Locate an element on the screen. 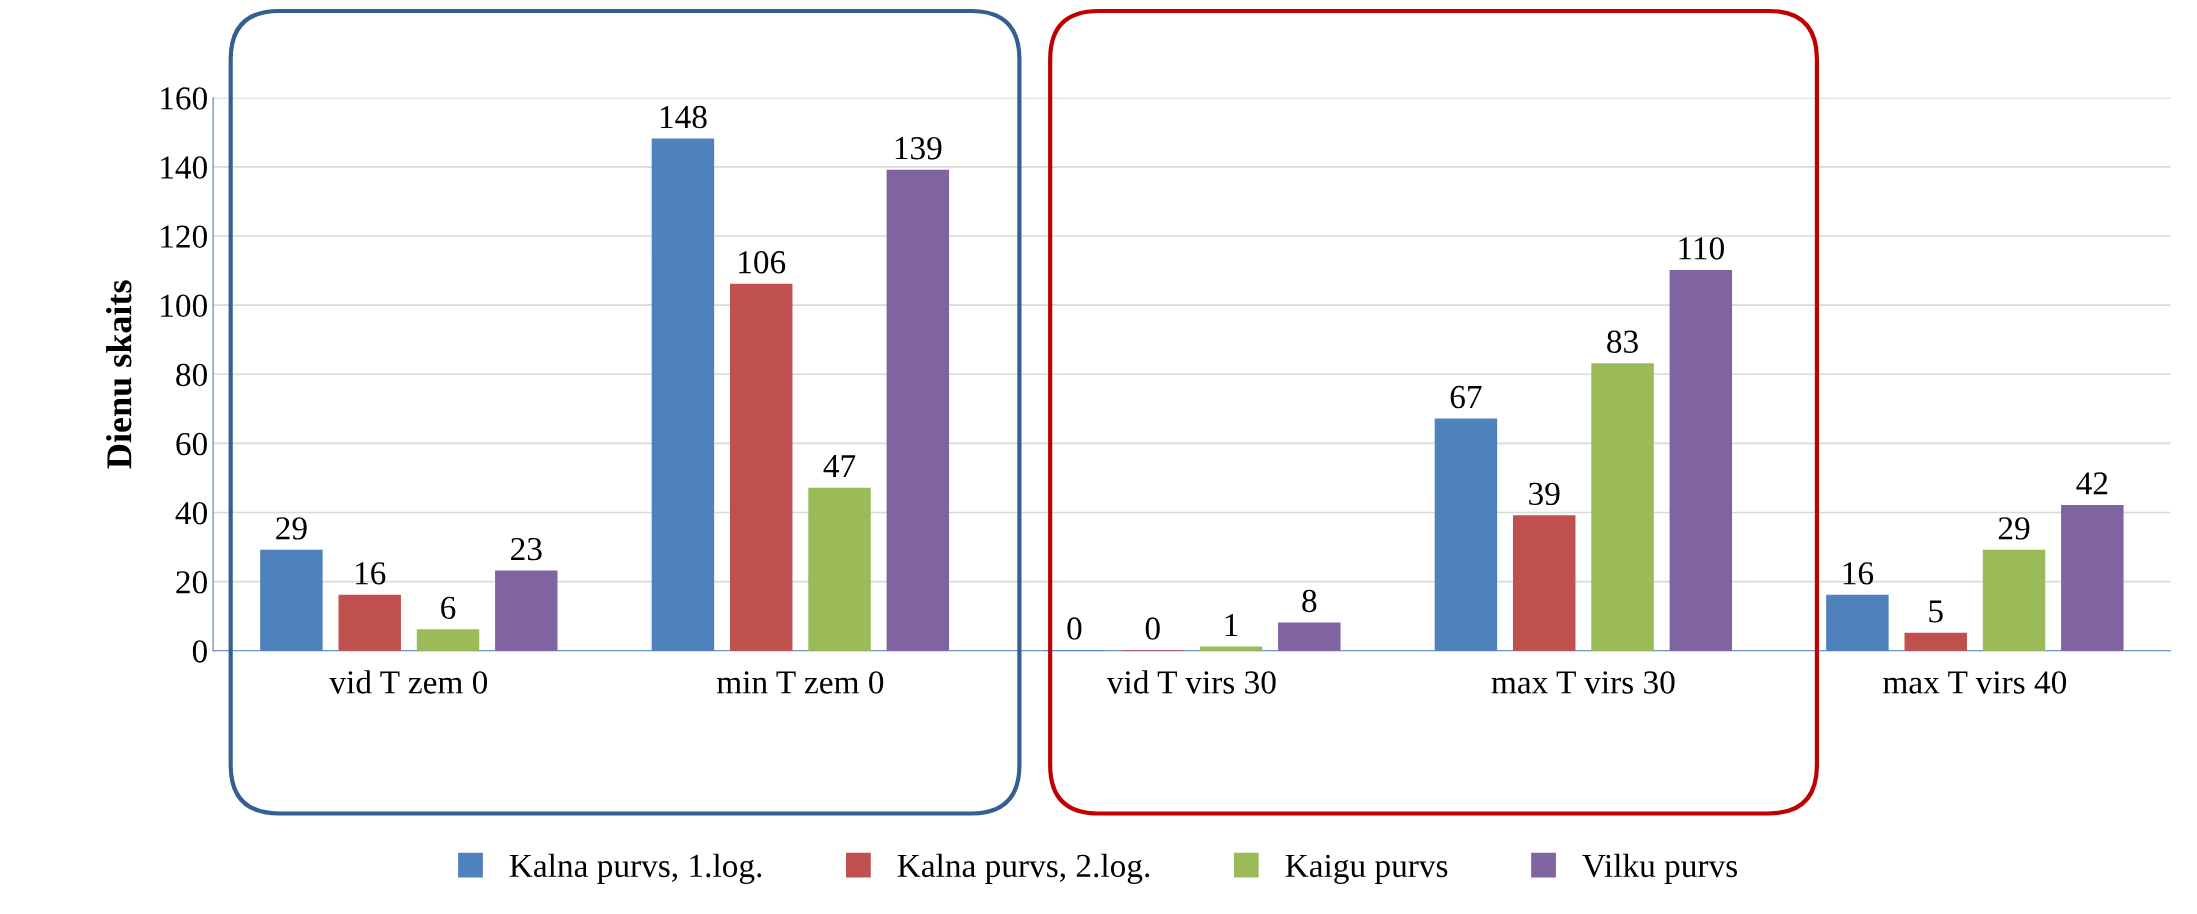  y-axis-title: Dienu skaits is located at coordinates (119, 374).